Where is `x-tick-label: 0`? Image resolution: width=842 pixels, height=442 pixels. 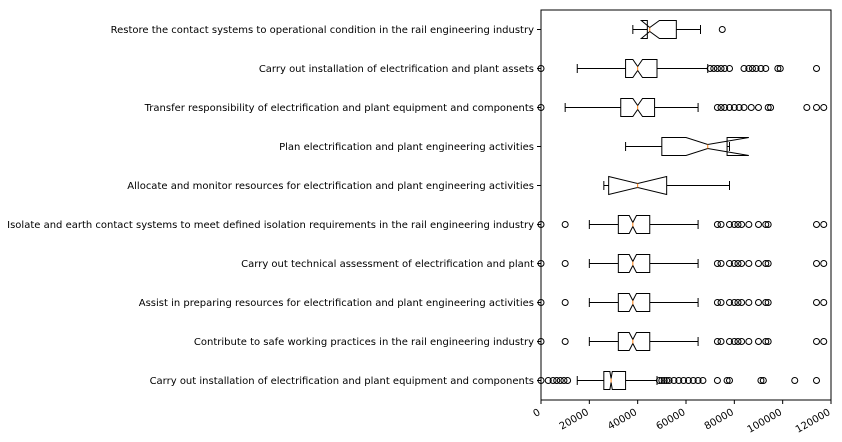
x-tick-label: 0 is located at coordinates (536, 413).